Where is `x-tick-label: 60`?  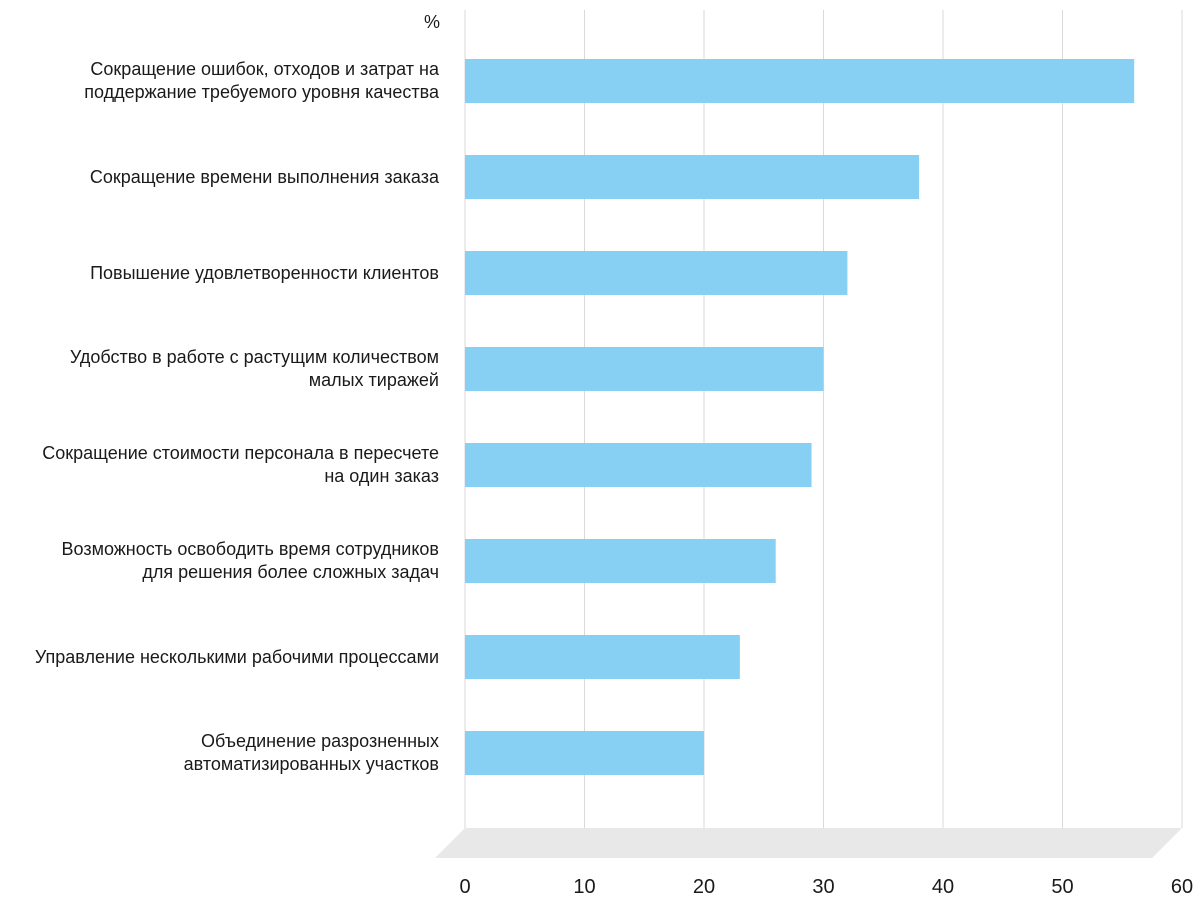 x-tick-label: 60 is located at coordinates (1182, 887).